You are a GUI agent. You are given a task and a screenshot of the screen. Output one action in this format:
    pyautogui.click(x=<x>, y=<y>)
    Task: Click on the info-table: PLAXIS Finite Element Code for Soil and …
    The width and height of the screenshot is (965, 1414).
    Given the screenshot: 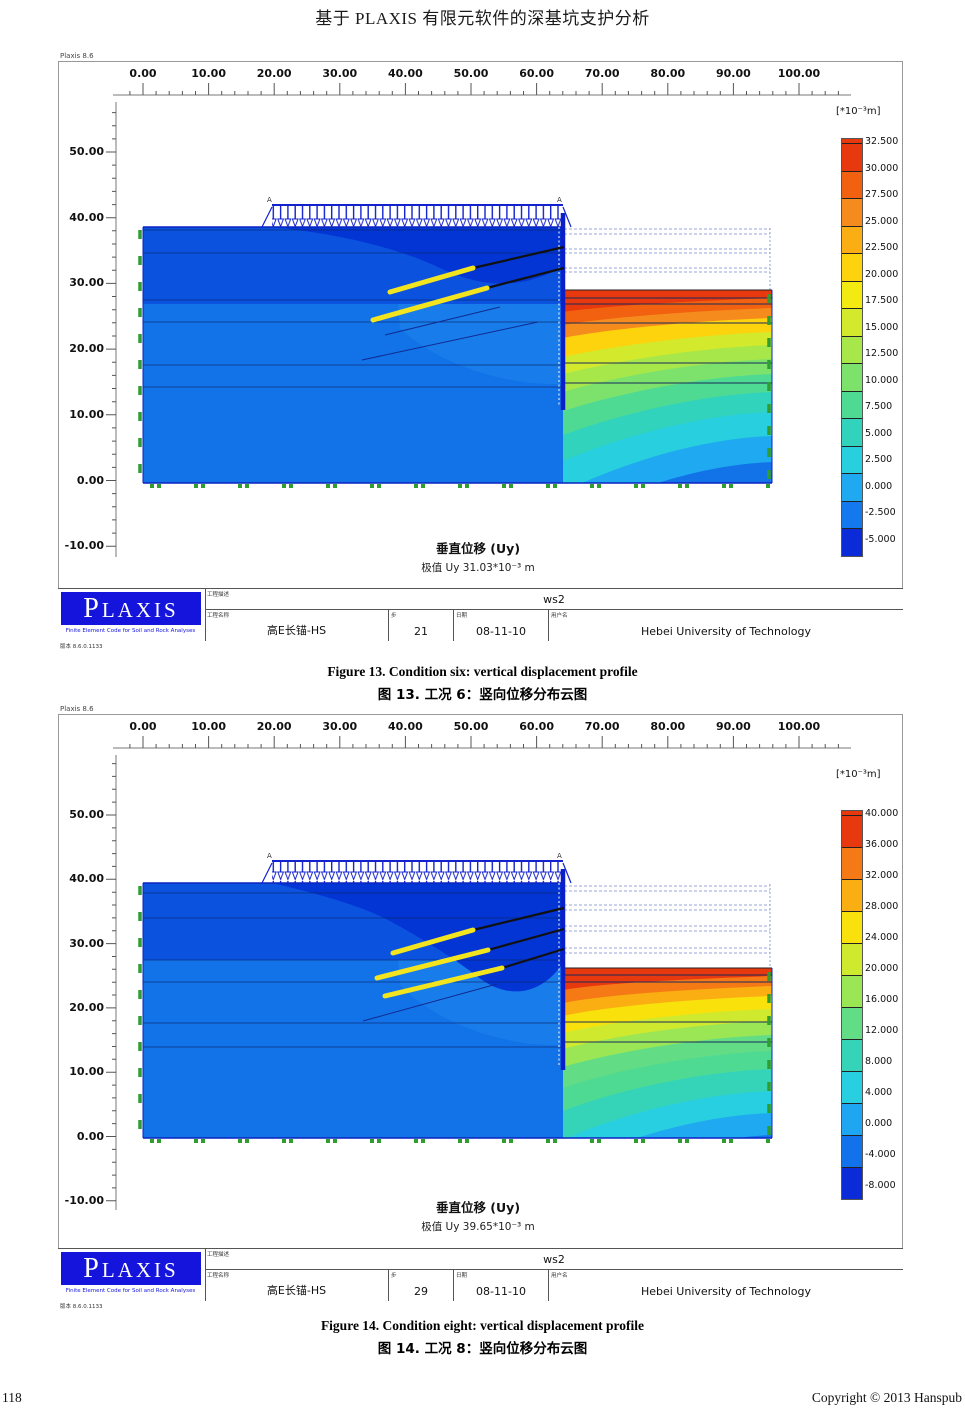 What is the action you would take?
    pyautogui.click(x=480, y=1274)
    